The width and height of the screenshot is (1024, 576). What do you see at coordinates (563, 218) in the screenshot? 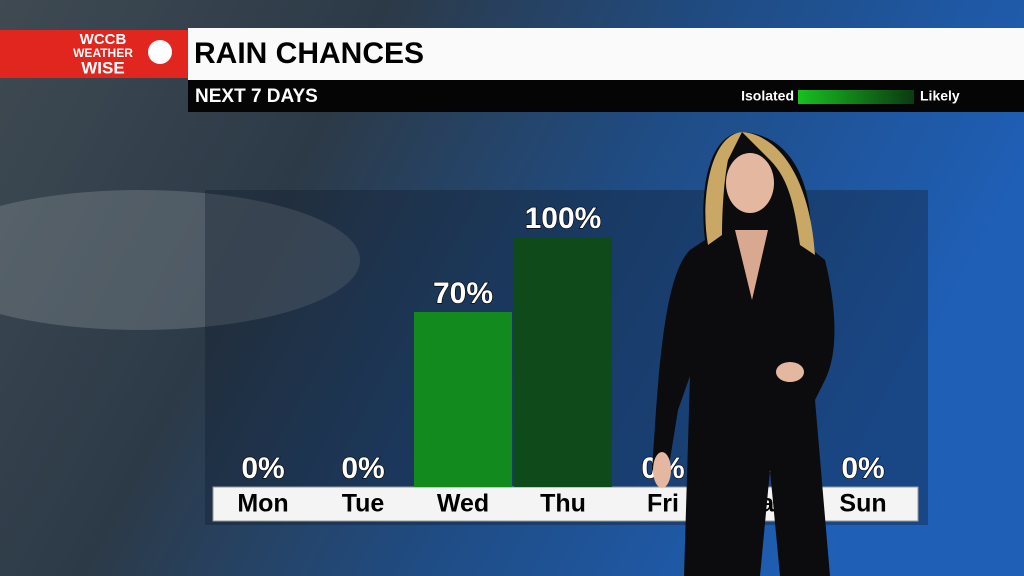
I see `value-label: 100%` at bounding box center [563, 218].